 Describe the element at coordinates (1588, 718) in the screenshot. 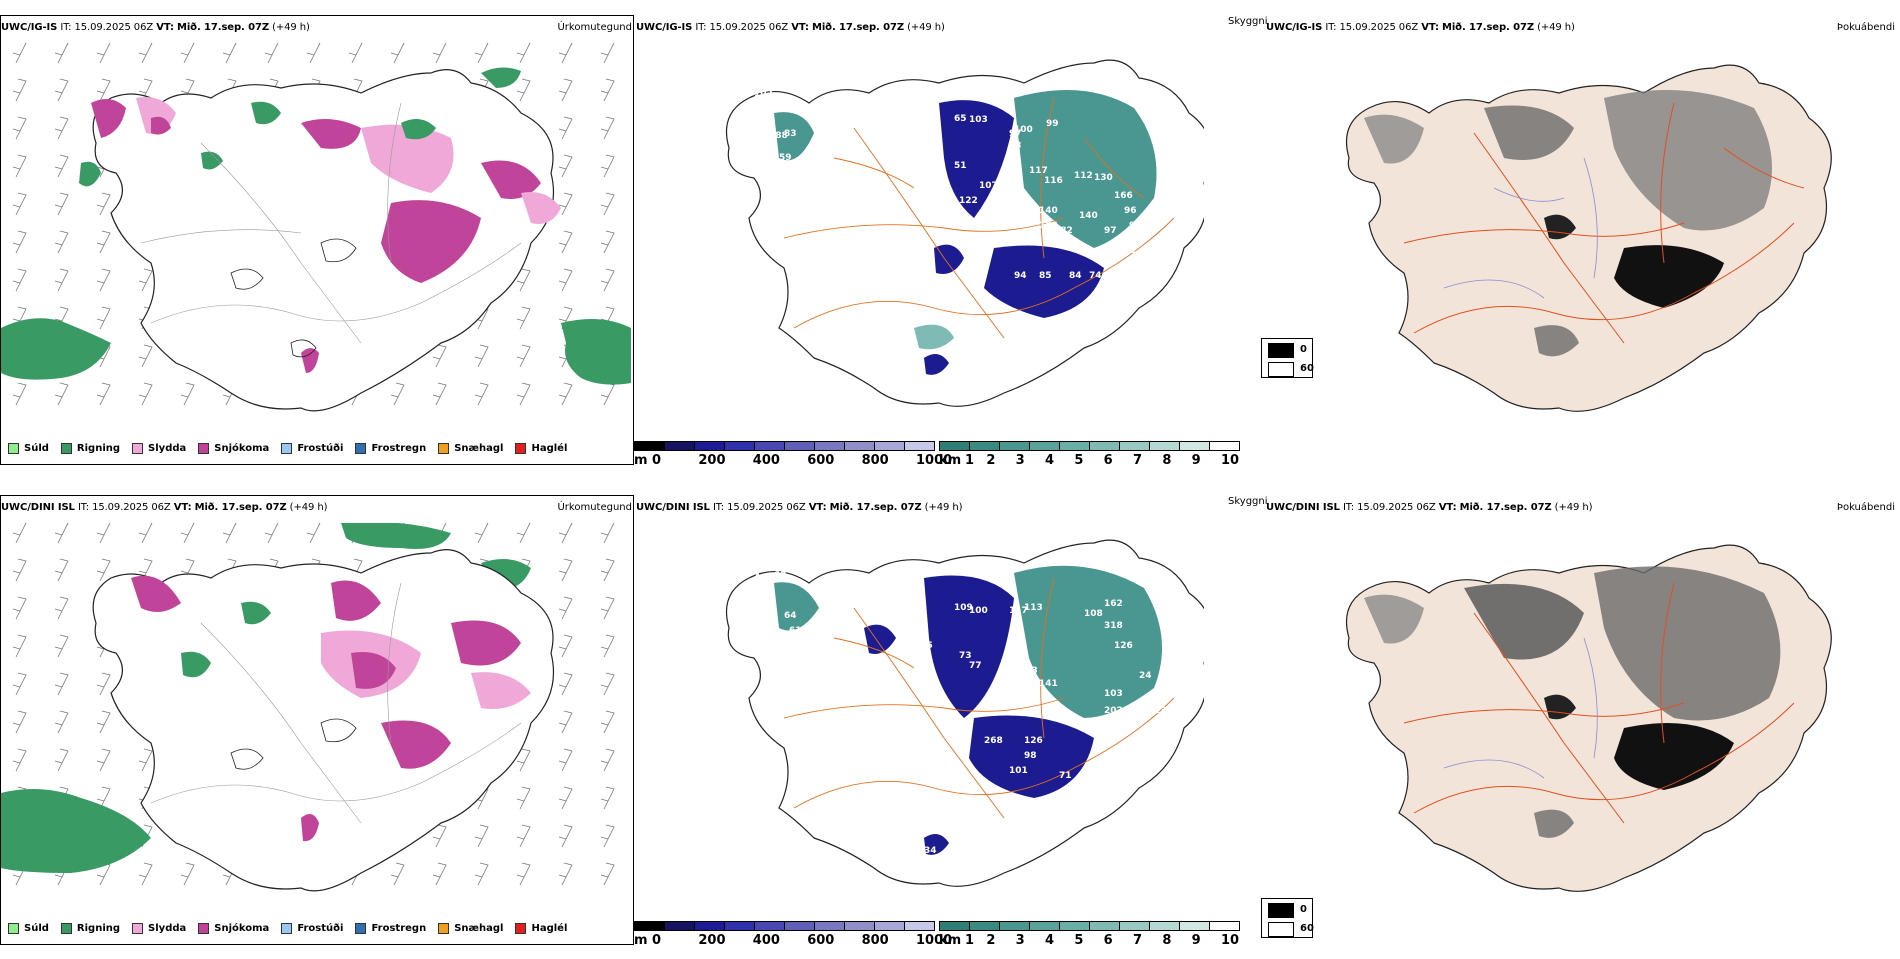

I see `fog-map` at that location.